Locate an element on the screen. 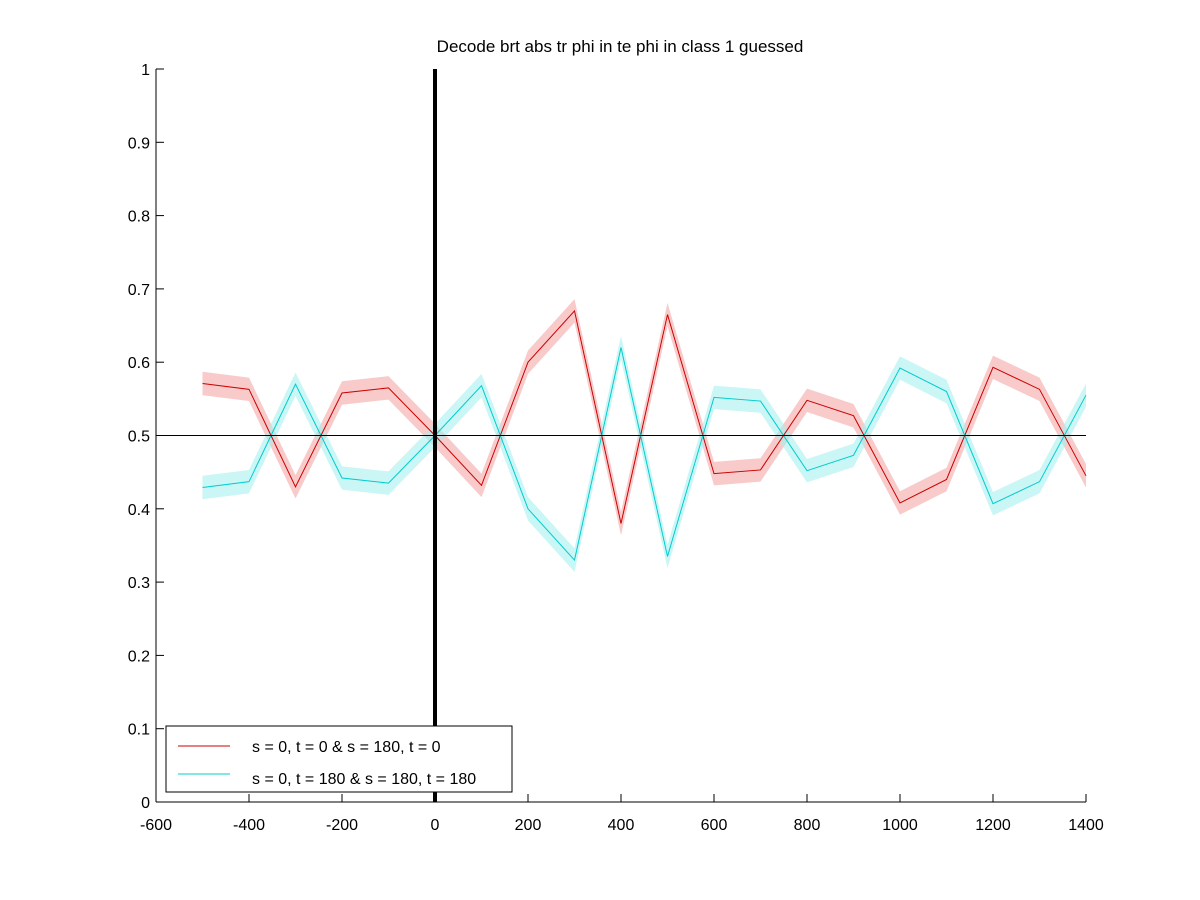 The image size is (1200, 900). x-tick-label: 800 is located at coordinates (807, 825).